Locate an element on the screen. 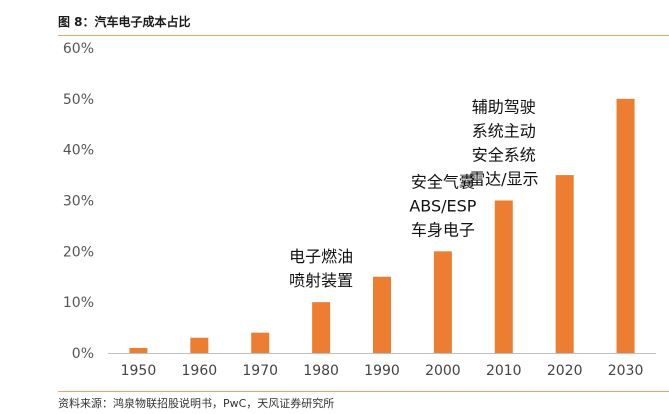 The image size is (669, 414). x-tick-label: 1990 is located at coordinates (382, 371).